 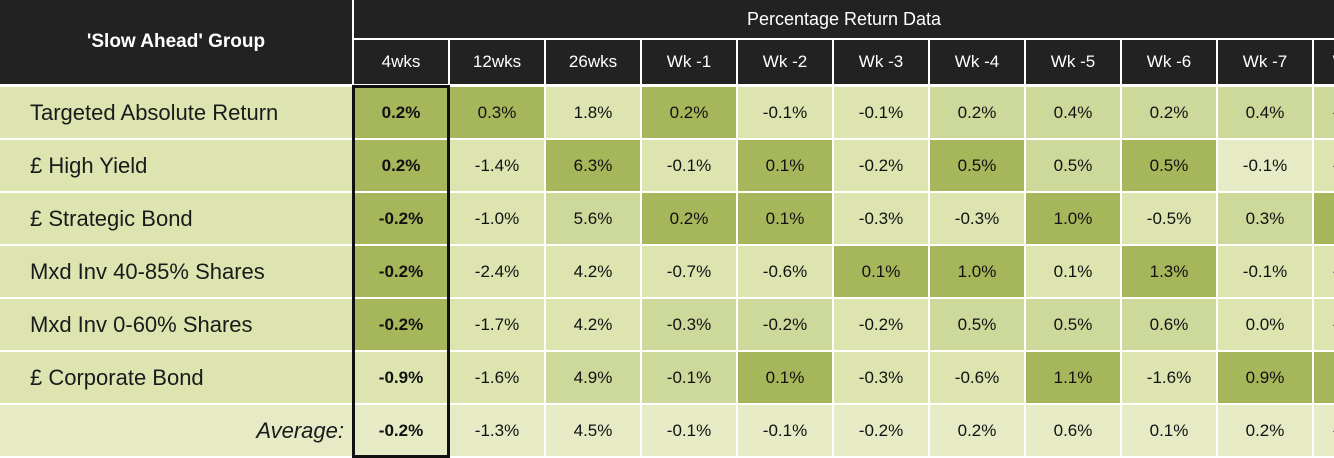 What do you see at coordinates (593, 165) in the screenshot?
I see `data-cell: 6.3%` at bounding box center [593, 165].